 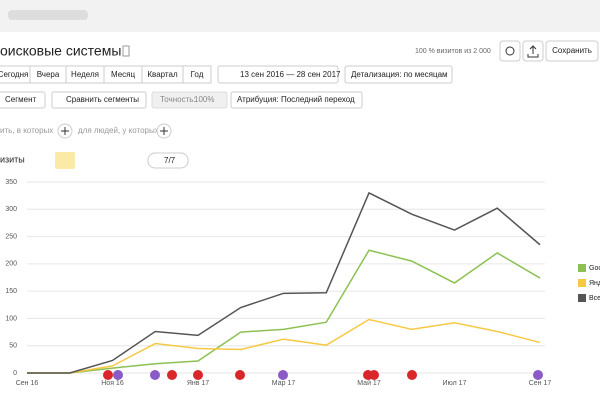 I want to click on blurred-text, so click(x=48, y=15).